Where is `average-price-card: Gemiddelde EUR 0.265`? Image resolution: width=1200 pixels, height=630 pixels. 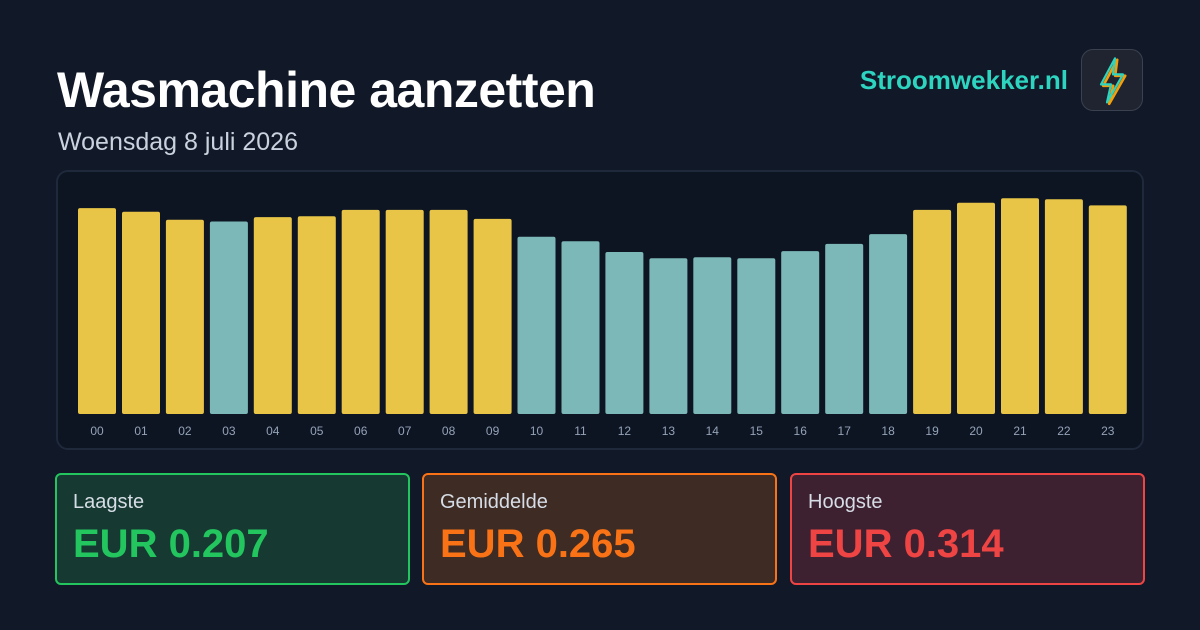 average-price-card: Gemiddelde EUR 0.265 is located at coordinates (599, 529).